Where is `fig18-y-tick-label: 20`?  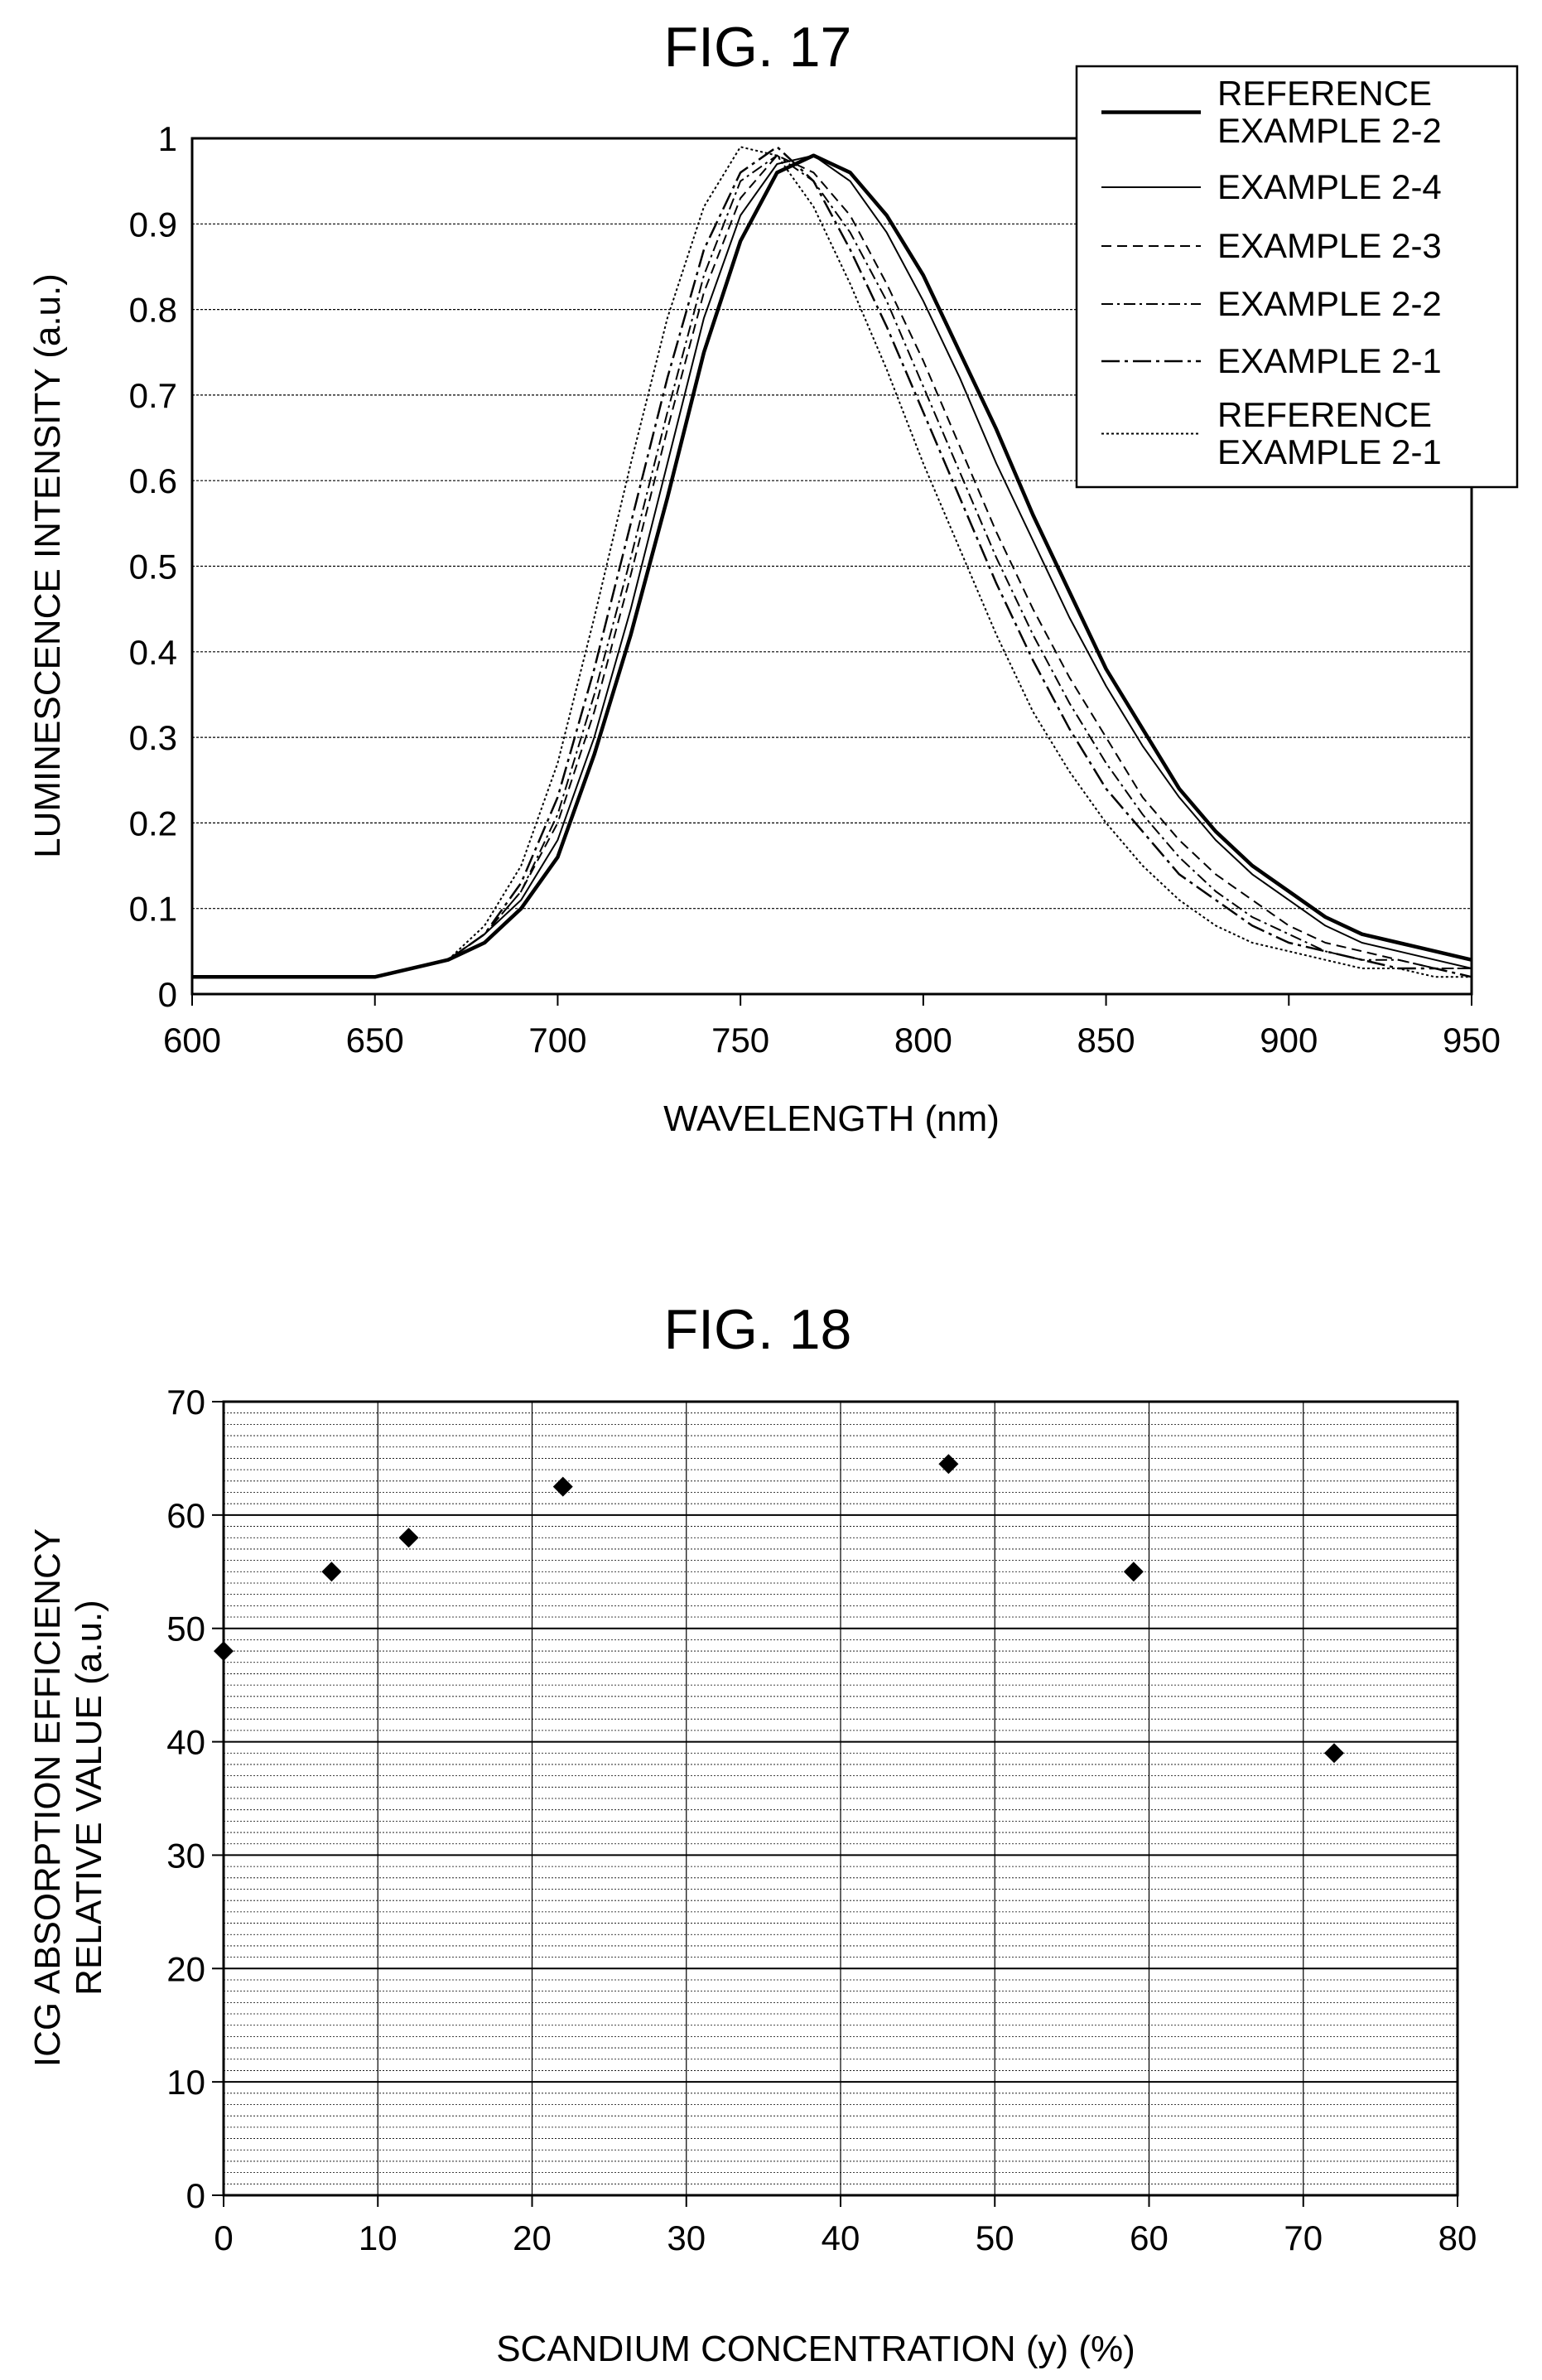
fig18-y-tick-label: 20 is located at coordinates (185, 1968).